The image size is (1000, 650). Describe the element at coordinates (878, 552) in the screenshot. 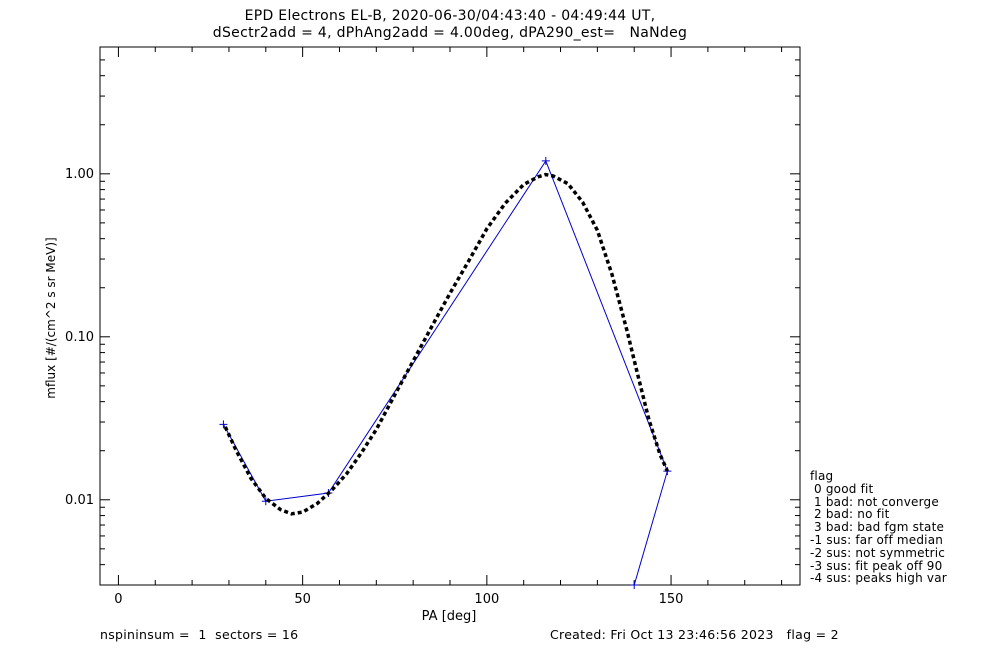

I see `legend-item: -2 sus: not symmetric` at that location.